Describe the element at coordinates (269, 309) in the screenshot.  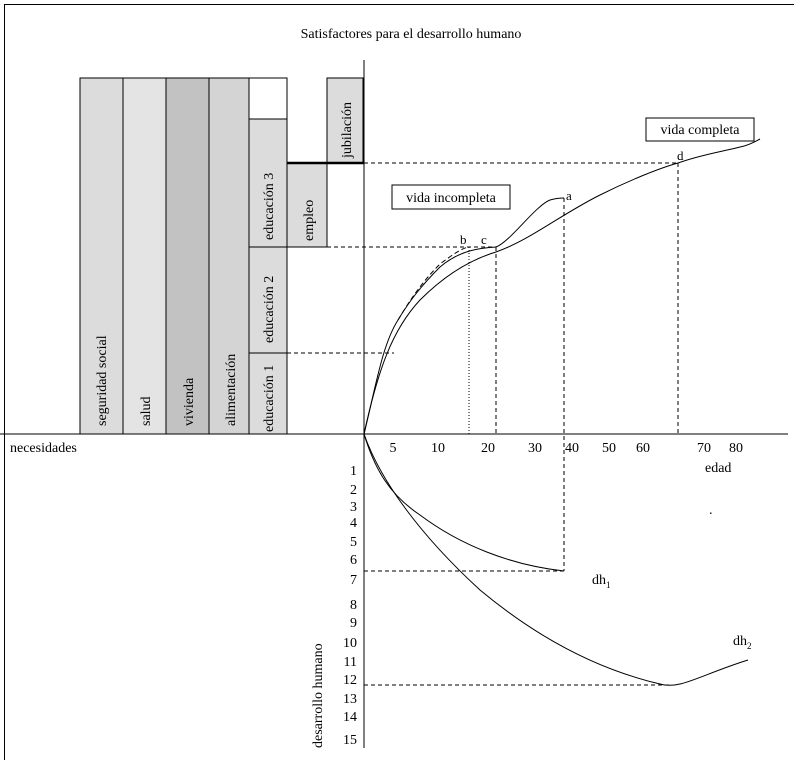
I see `bar-label-educacion-2: educación 2` at that location.